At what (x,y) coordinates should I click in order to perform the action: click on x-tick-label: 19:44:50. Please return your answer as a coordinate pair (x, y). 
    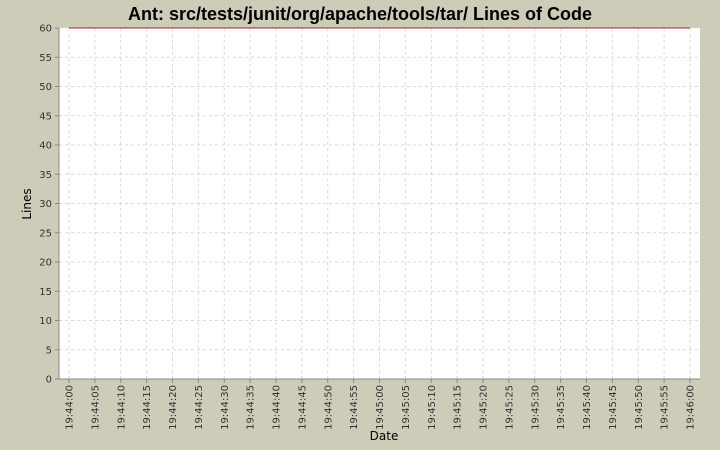
    Looking at the image, I should click on (328, 407).